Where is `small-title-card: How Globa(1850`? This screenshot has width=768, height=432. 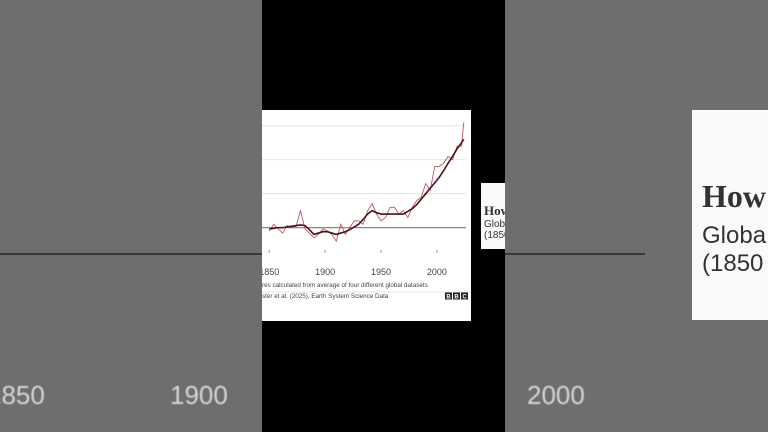 small-title-card: How Globa(1850 is located at coordinates (493, 216).